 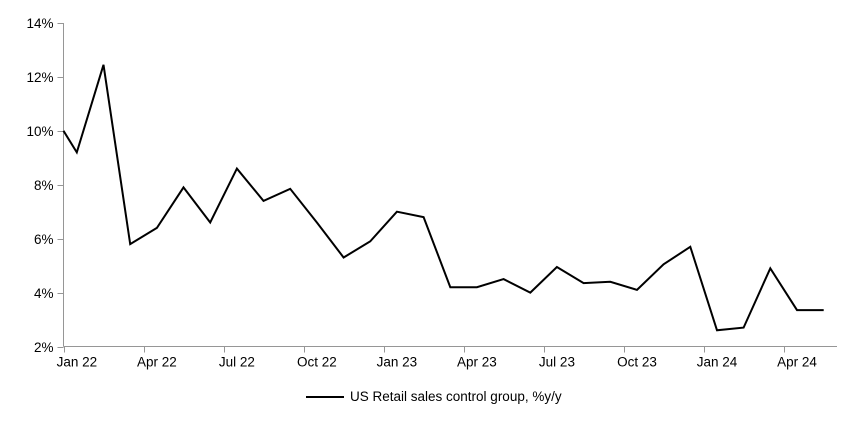 I want to click on legend: US Retail sales control group, %y/y, so click(x=434, y=397).